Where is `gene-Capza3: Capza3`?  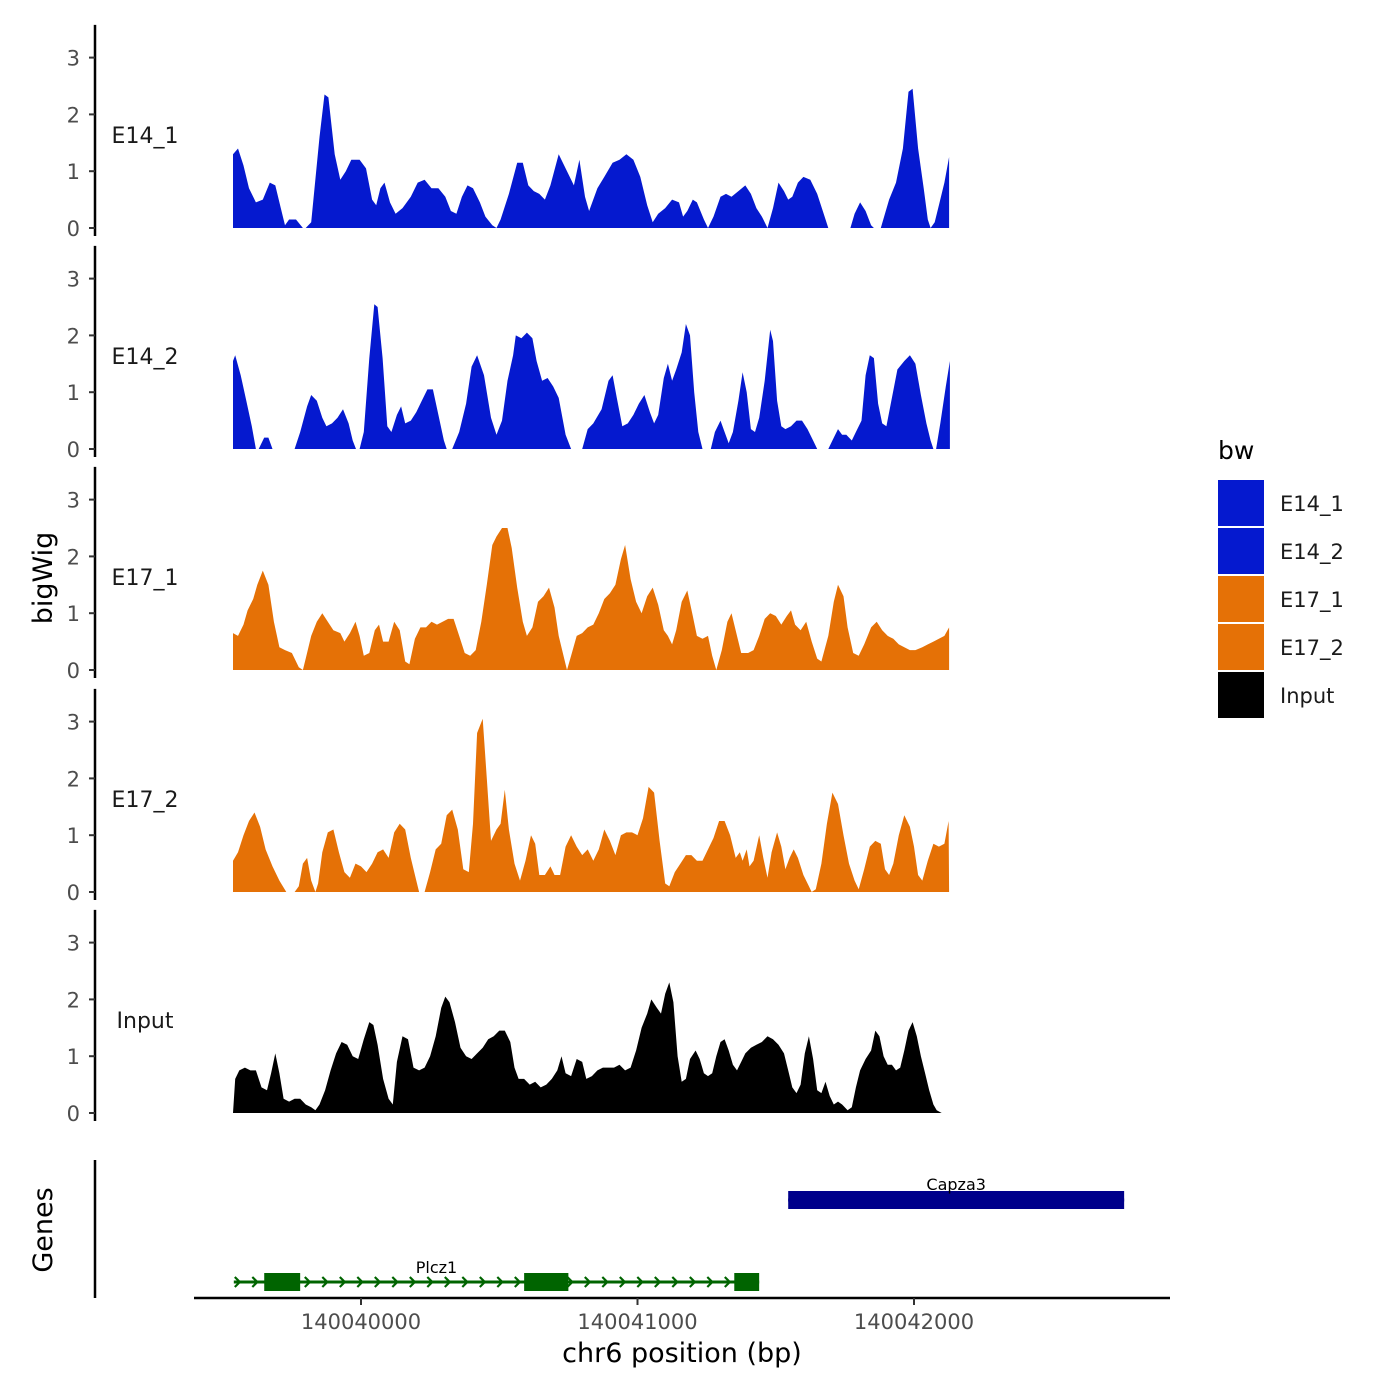 gene-Capza3: Capza3 is located at coordinates (956, 1192).